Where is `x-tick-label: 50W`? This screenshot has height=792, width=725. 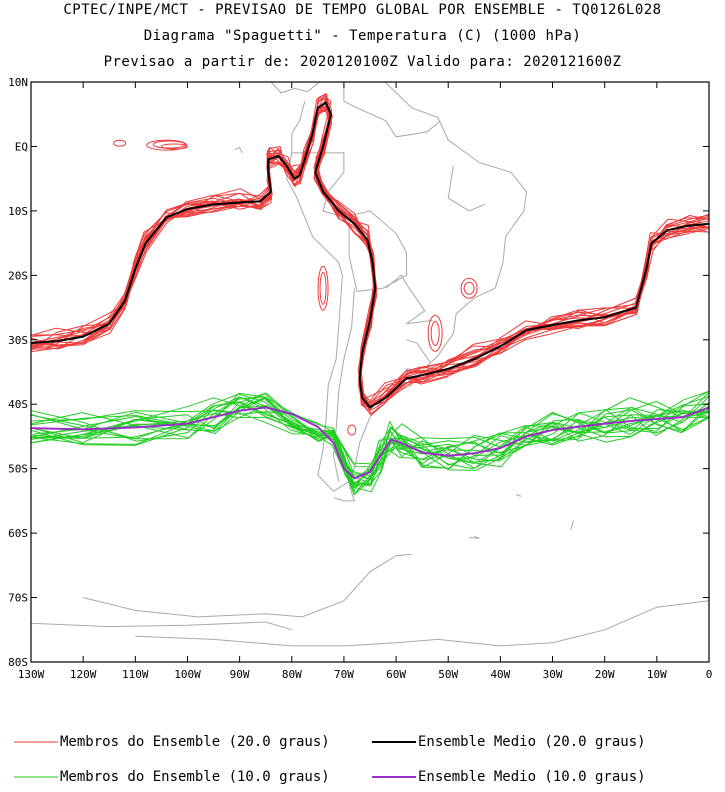
x-tick-label: 50W is located at coordinates (448, 674).